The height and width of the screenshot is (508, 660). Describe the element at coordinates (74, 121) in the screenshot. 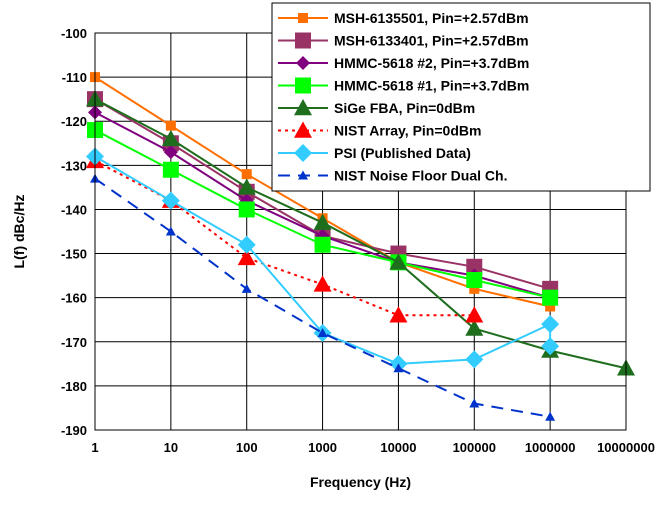

I see `y-tick-label: -120` at that location.